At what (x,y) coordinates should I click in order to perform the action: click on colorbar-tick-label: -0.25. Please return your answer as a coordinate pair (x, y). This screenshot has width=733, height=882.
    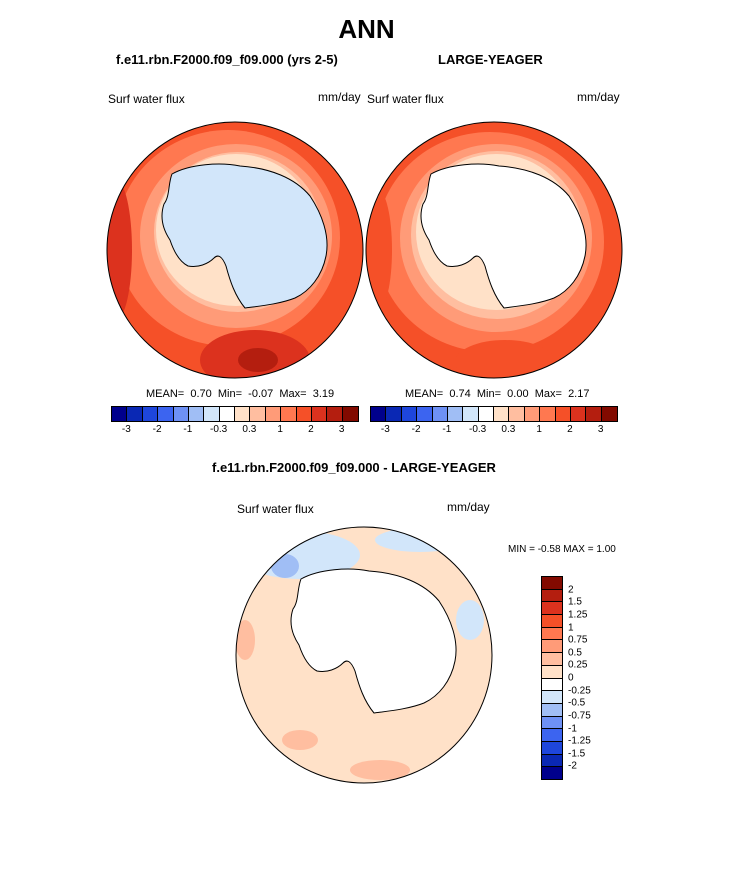
    Looking at the image, I should click on (579, 691).